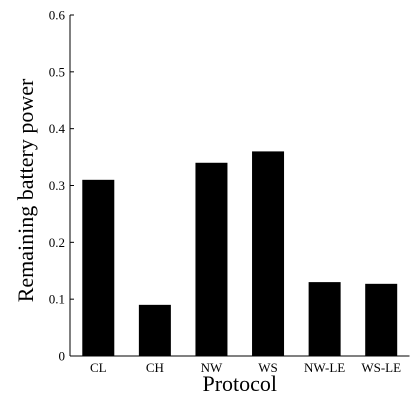 This screenshot has width=411, height=397. What do you see at coordinates (57, 15) in the screenshot?
I see `y-tick-label: 0.6` at bounding box center [57, 15].